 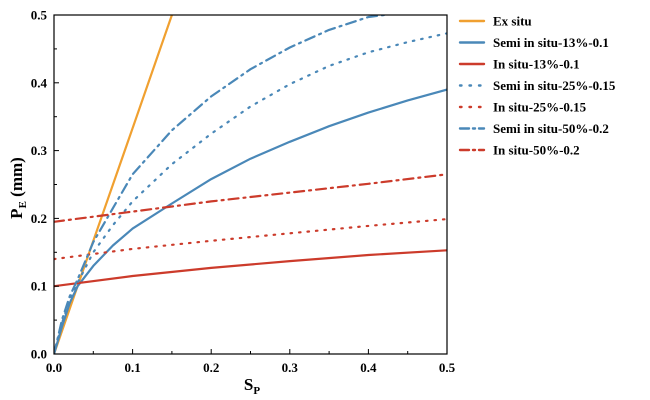 What do you see at coordinates (447, 367) in the screenshot?
I see `x-tick-label: 0.5` at bounding box center [447, 367].